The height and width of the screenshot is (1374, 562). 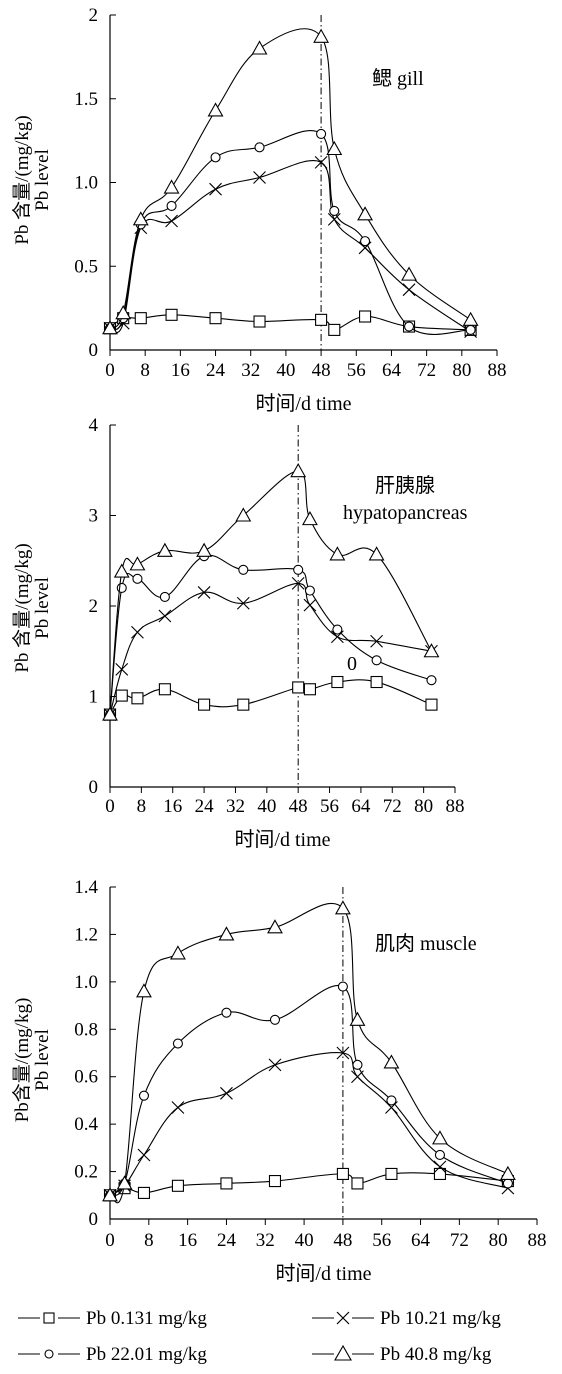 I want to click on series-triangle, so click(x=271, y=592).